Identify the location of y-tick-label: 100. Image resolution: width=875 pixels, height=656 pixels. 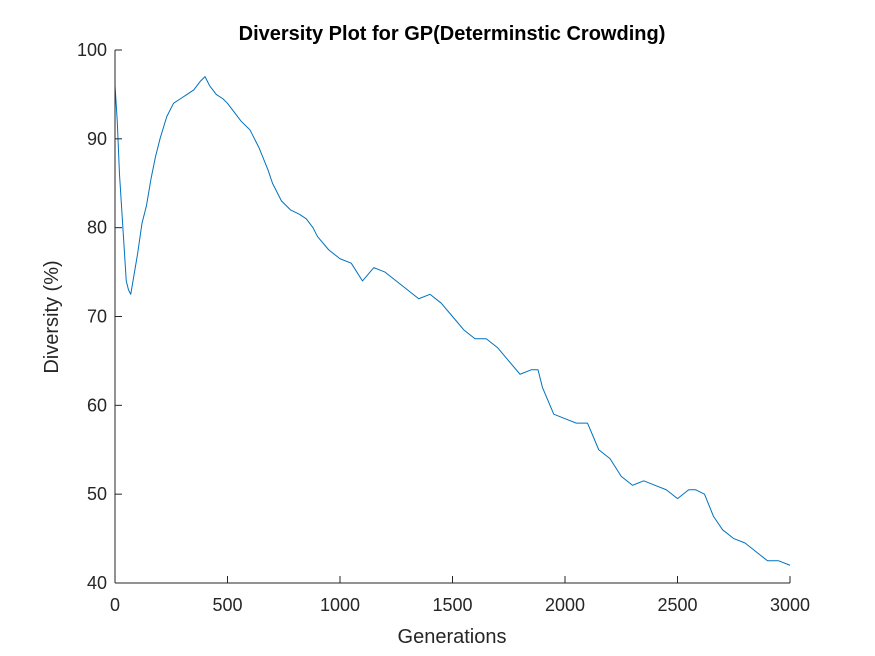
(92, 50).